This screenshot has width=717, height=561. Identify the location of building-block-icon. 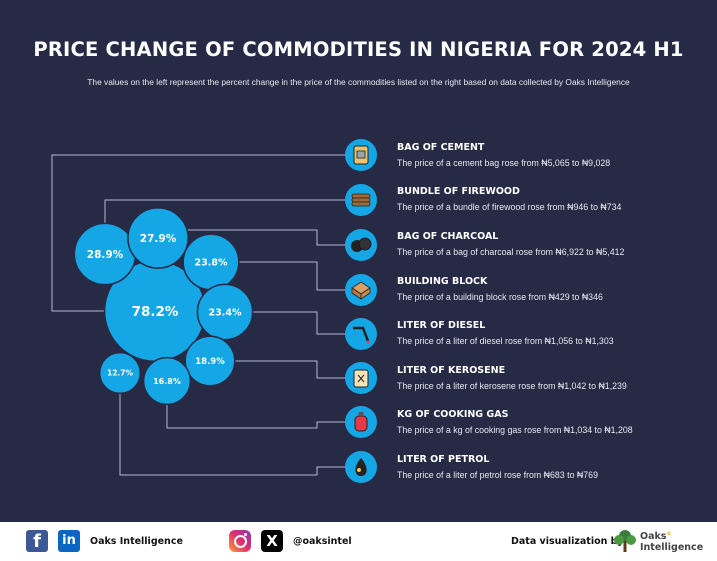
(361, 290).